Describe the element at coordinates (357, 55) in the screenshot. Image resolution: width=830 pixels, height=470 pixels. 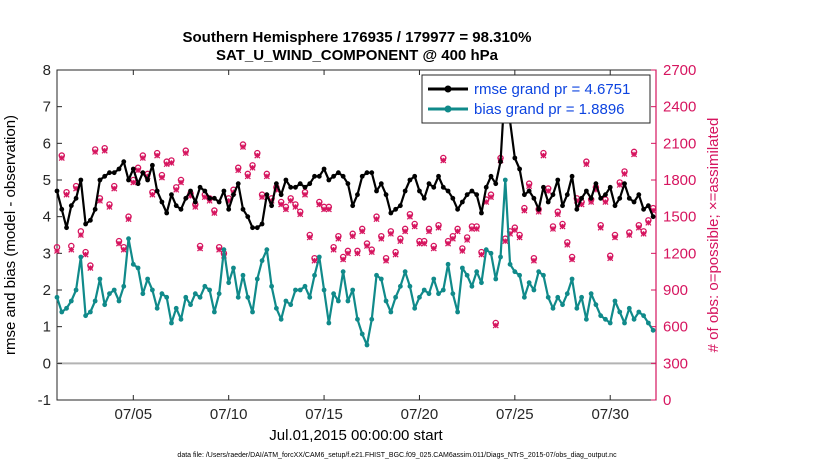
I see `chart-title-line2: SAT_U_WIND_COMPONENT @ 400 hPa` at that location.